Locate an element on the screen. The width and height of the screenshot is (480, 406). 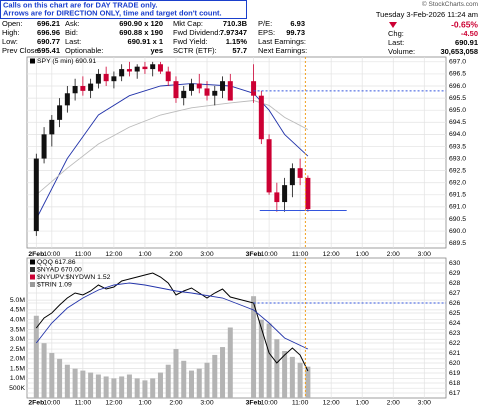
quote-label: Prev Close: is located at coordinates (21, 50).